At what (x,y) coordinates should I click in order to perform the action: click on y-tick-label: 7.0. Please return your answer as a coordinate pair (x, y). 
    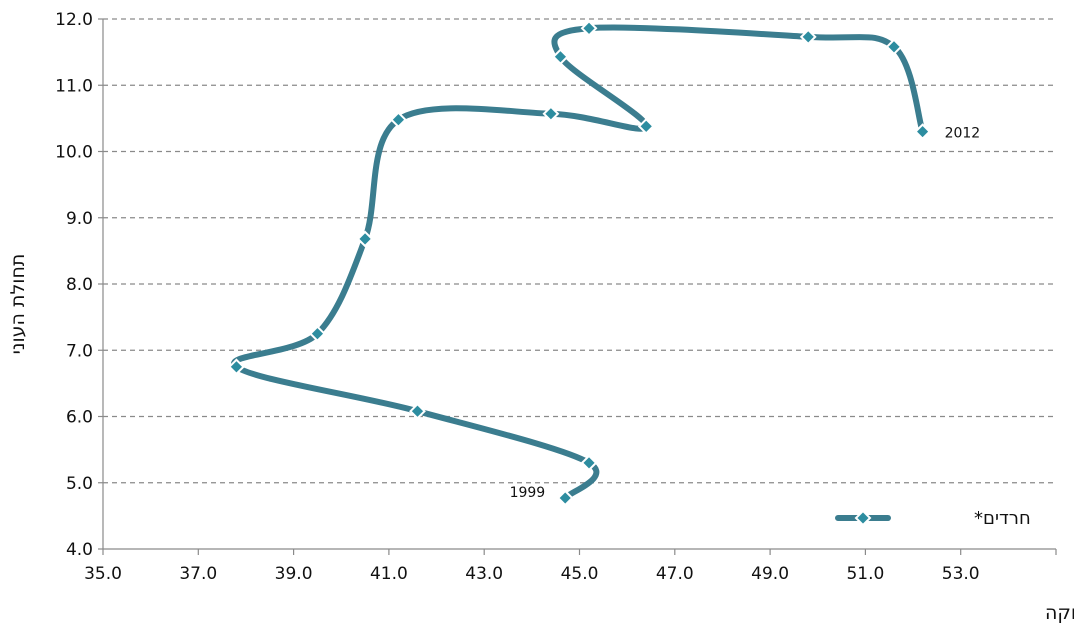
    Looking at the image, I should click on (79, 351).